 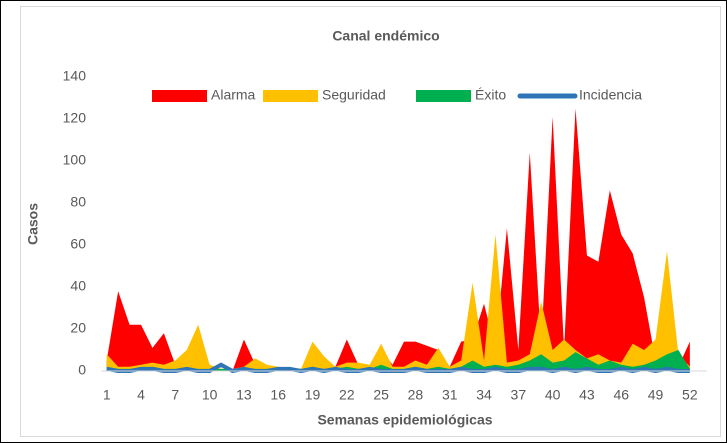 I want to click on x-tick-label: 28, so click(x=416, y=395).